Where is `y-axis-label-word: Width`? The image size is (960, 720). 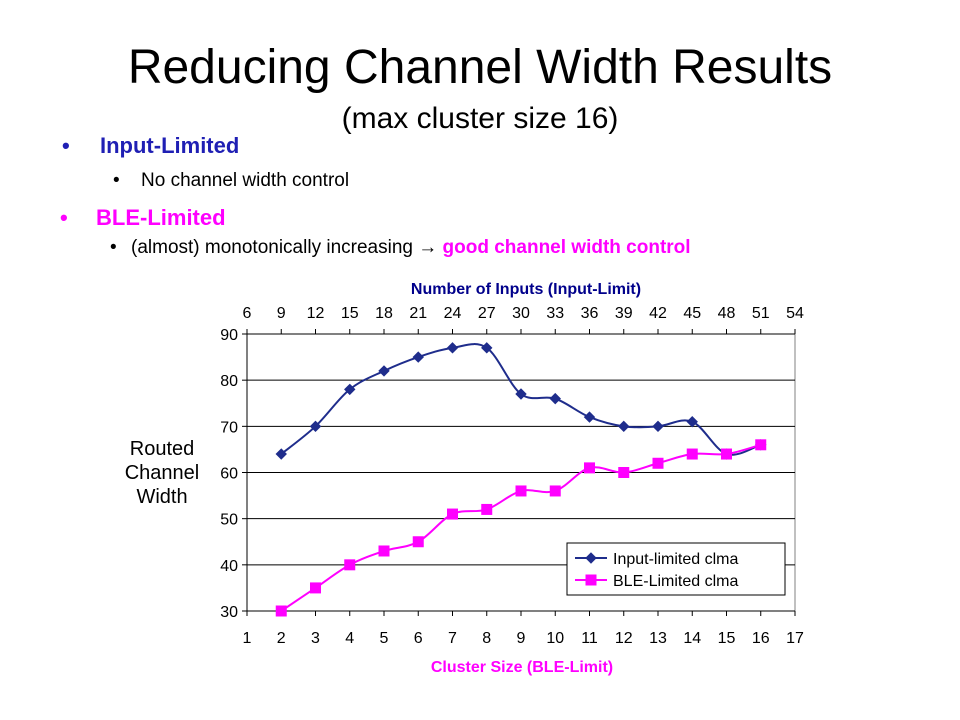
y-axis-label-word: Width is located at coordinates (161, 497).